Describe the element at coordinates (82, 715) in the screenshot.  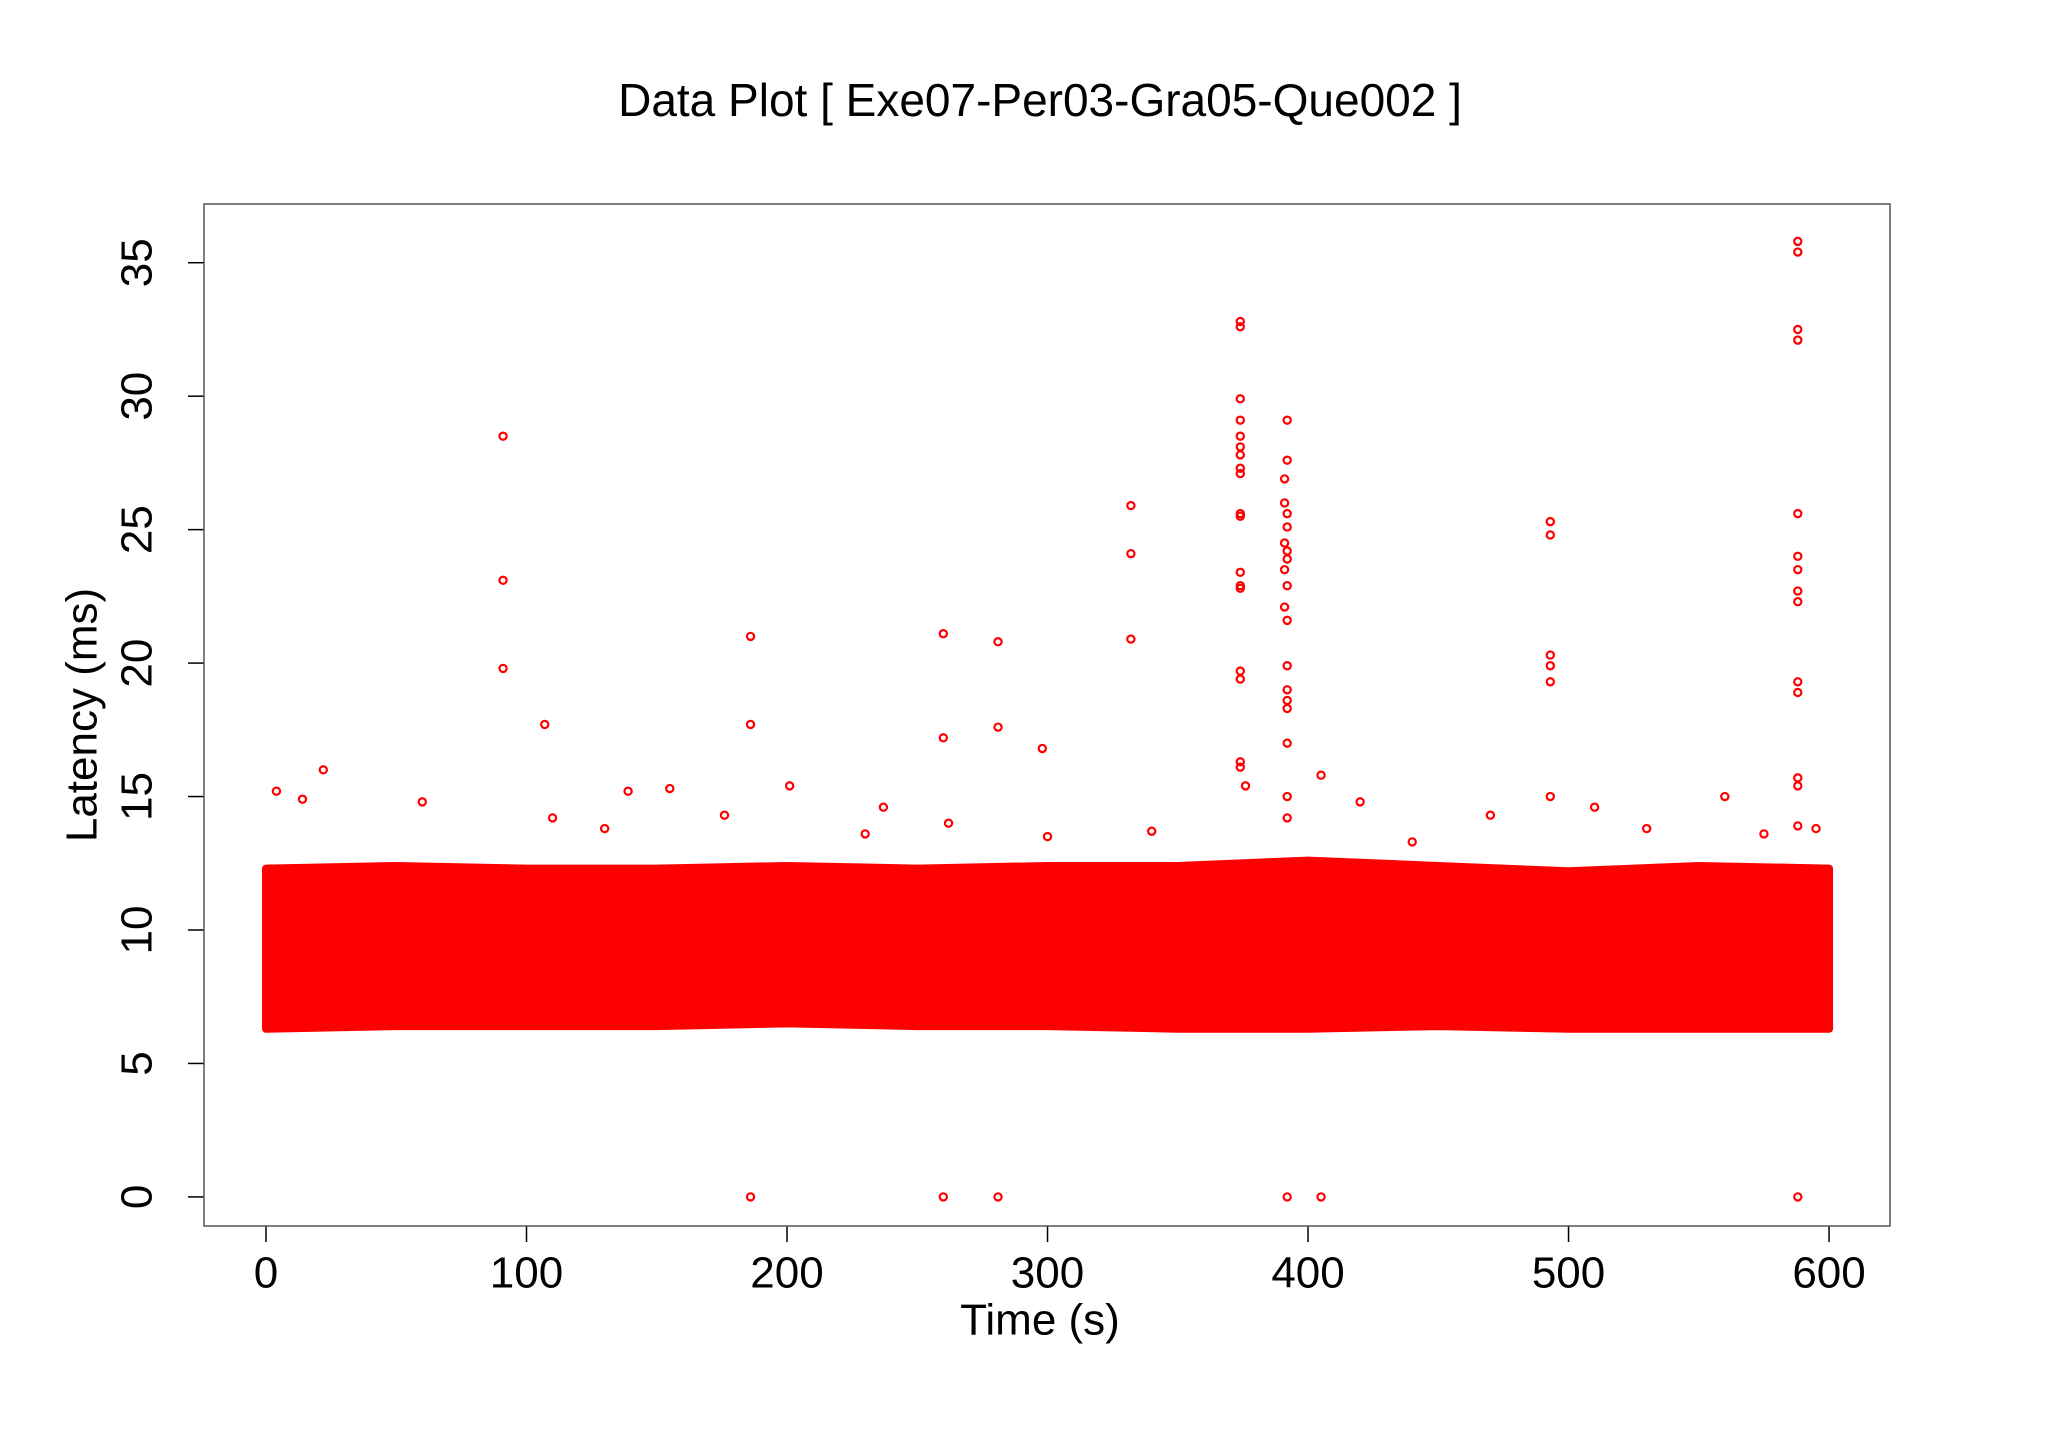
I see `y-axis-label: Latency (ms)` at that location.